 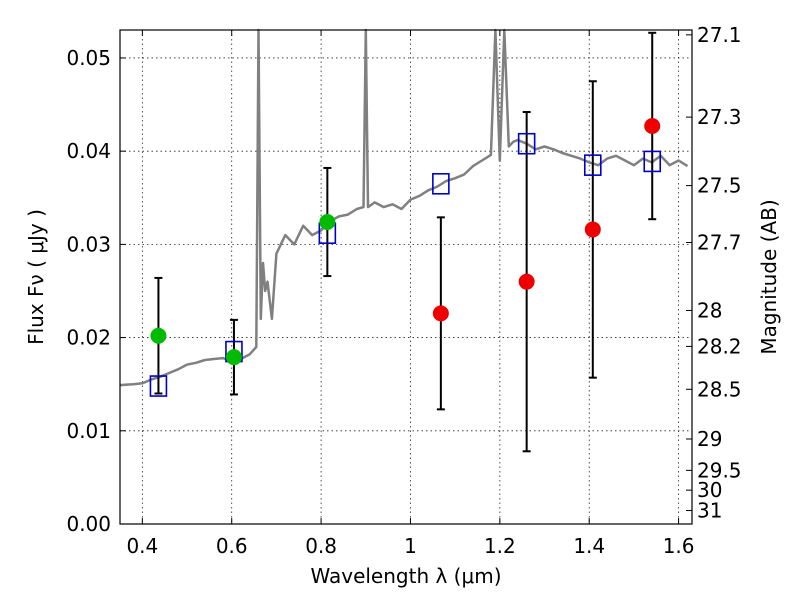 What do you see at coordinates (88, 151) in the screenshot?
I see `y-tick-label: 0.04` at bounding box center [88, 151].